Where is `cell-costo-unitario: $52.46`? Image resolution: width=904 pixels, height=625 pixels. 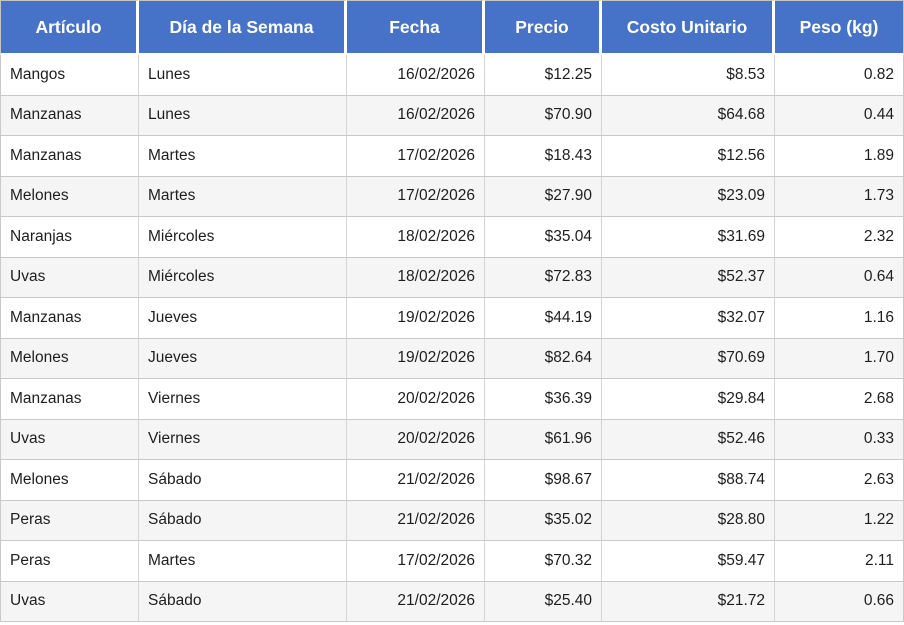 cell-costo-unitario: $52.46 is located at coordinates (688, 439).